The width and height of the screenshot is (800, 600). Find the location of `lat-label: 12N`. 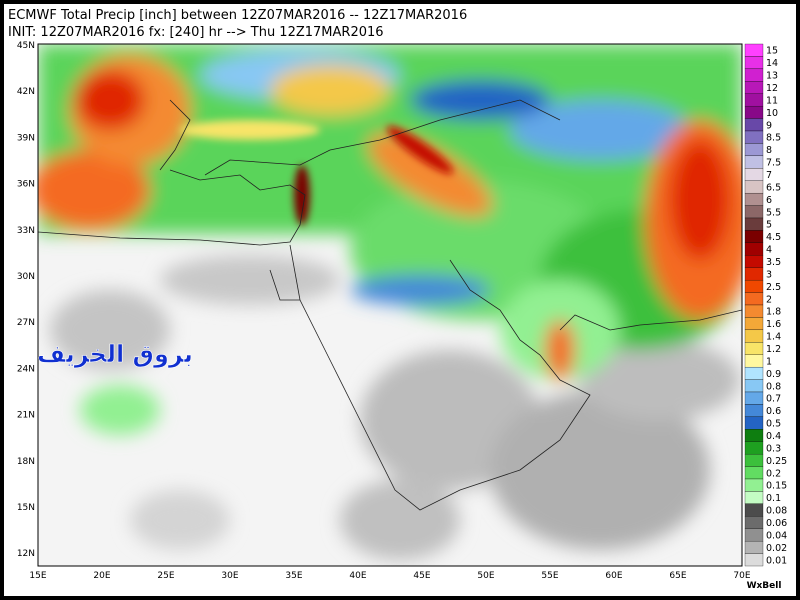

lat-label: 12N is located at coordinates (26, 554).